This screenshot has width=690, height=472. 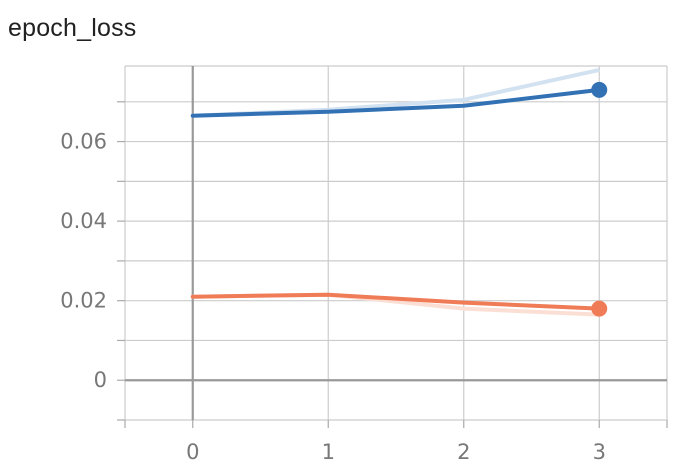 I want to click on x-tick-label: 3, so click(x=599, y=452).